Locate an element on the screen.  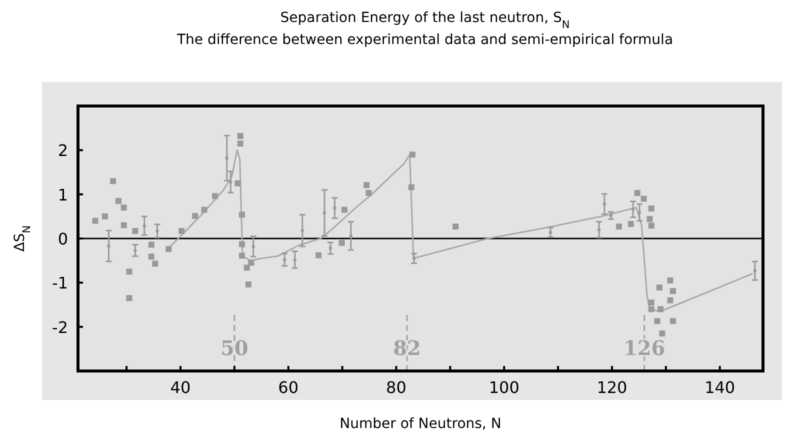
ref-line-label: 126 is located at coordinates (644, 348).